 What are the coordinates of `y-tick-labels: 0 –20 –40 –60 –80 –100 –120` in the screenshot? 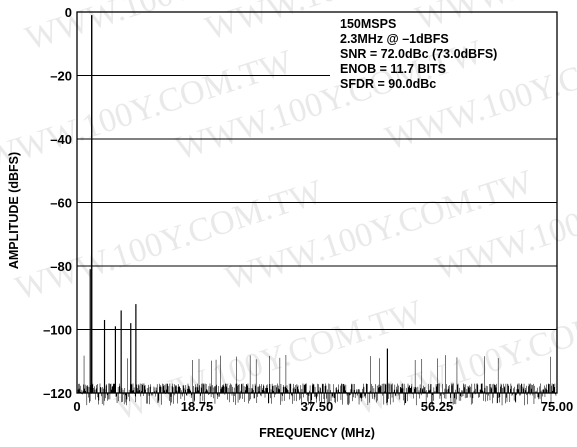 It's located at (57, 203).